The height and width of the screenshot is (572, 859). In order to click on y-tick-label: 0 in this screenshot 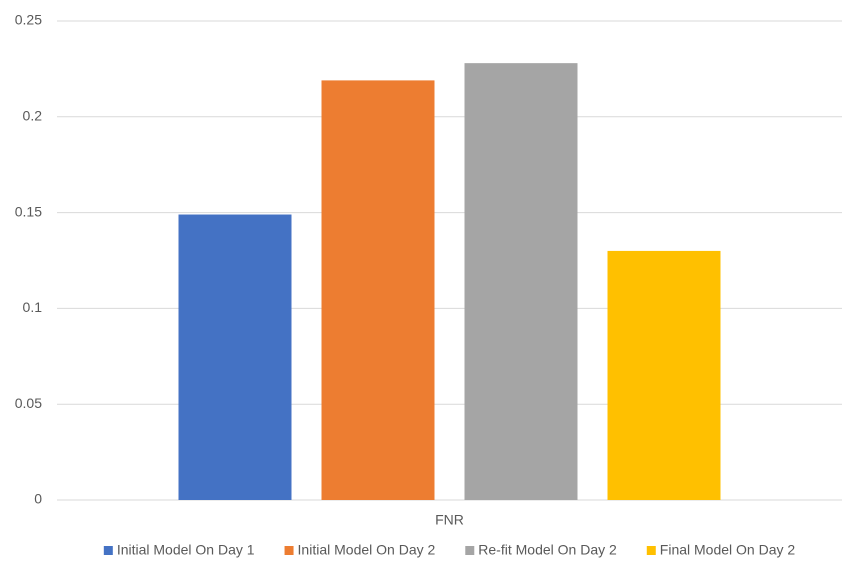, I will do `click(38, 499)`.